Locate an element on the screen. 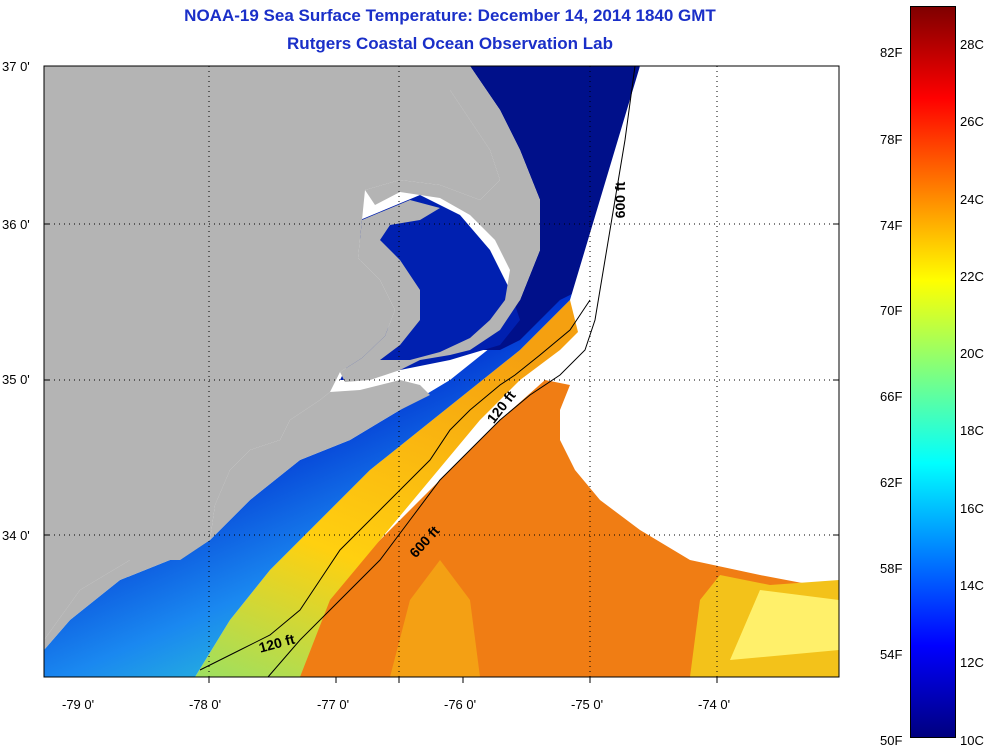  colorbar-f-label: 62F is located at coordinates (891, 482).